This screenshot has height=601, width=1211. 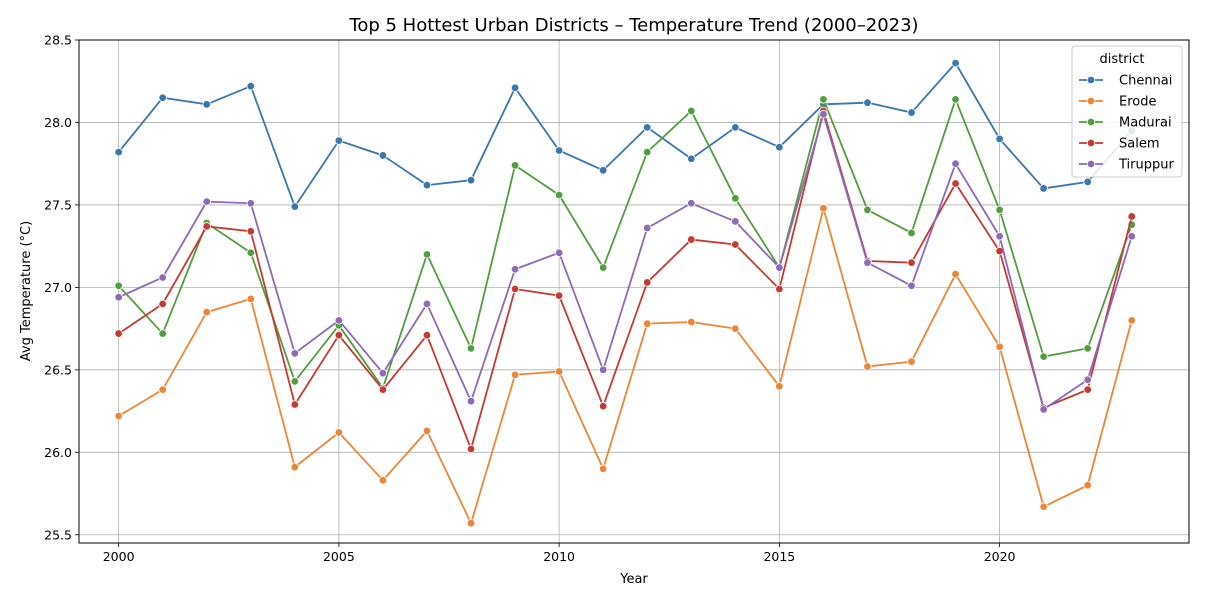 I want to click on legend-items: Chennai Erode Madurai Salem Tiruppur, so click(x=1126, y=123).